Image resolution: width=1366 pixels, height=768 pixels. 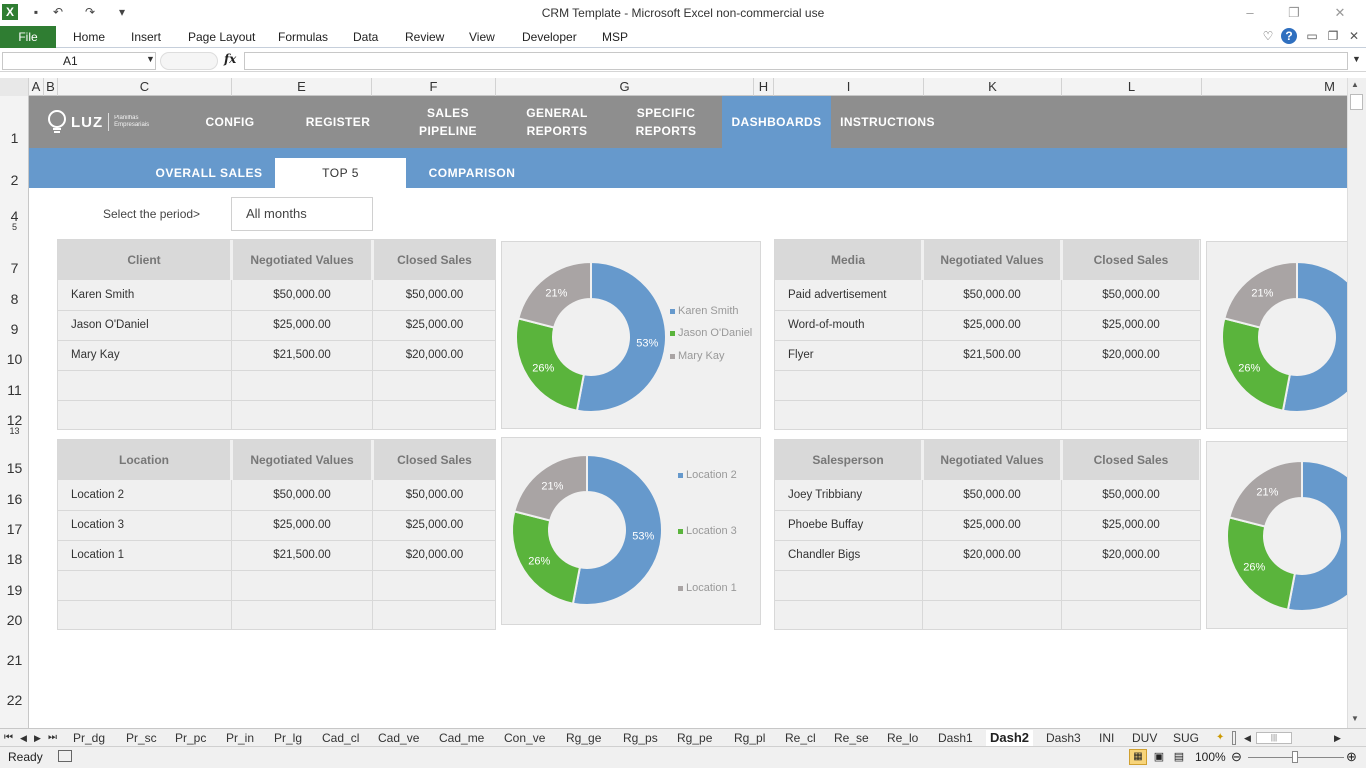 What do you see at coordinates (209, 173) in the screenshot?
I see `subtab-overall-sales: OVERALL SALES` at bounding box center [209, 173].